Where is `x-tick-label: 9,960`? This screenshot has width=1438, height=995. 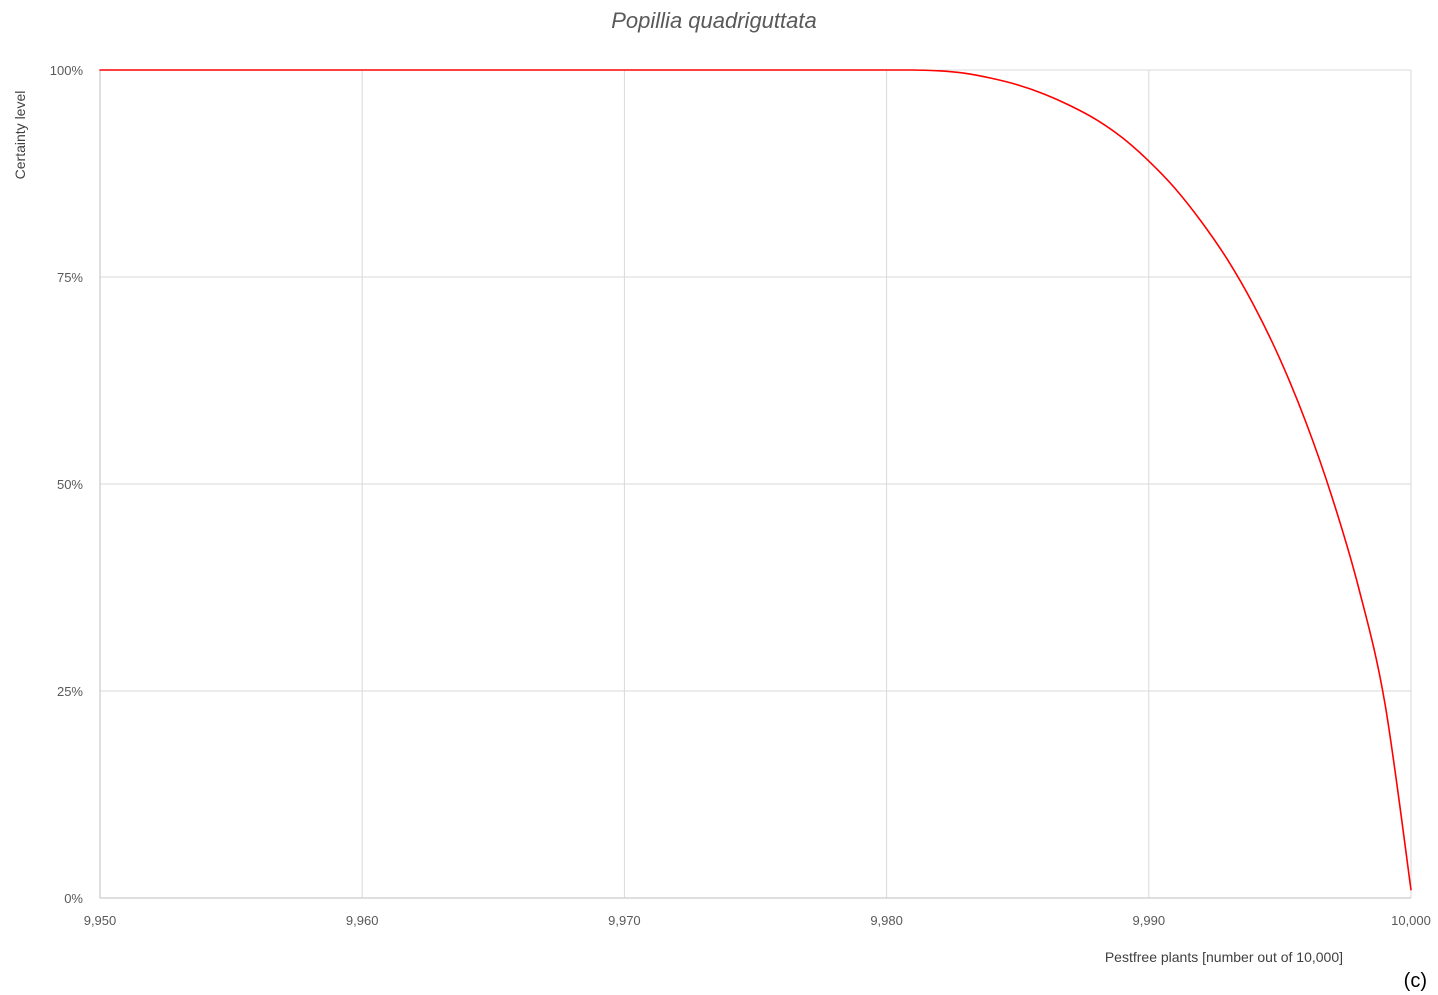 x-tick-label: 9,960 is located at coordinates (362, 920).